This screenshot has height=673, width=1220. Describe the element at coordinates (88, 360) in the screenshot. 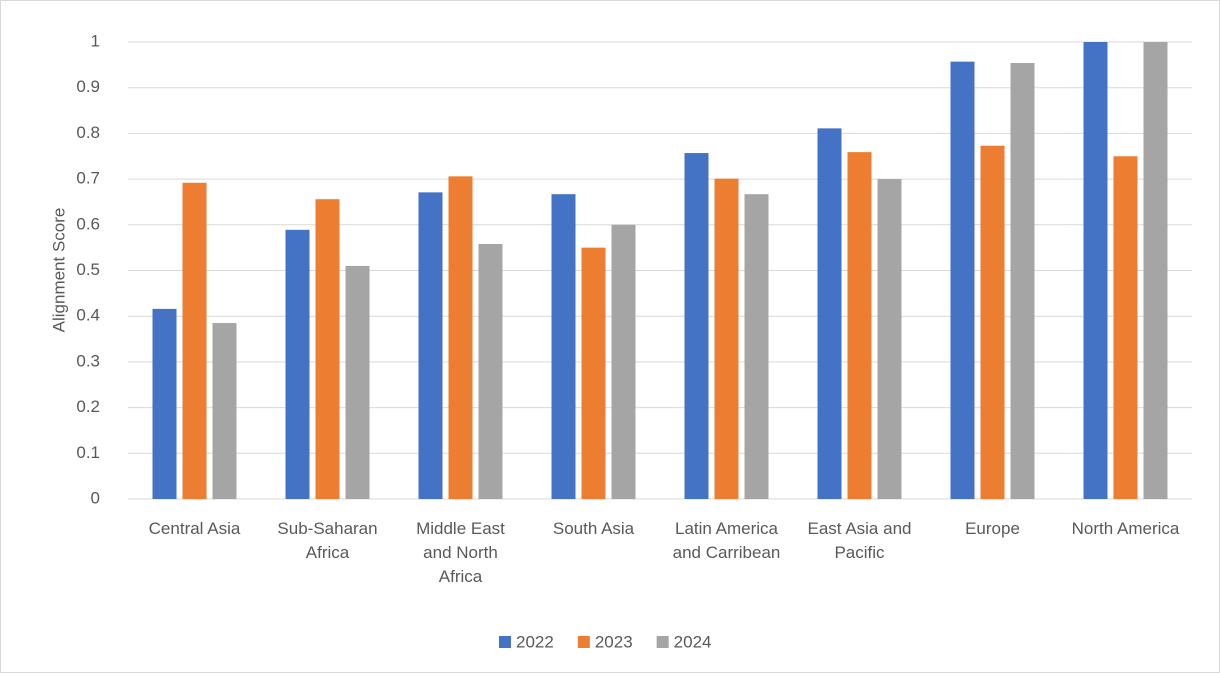

I see `y-tick-label: 0.3` at that location.